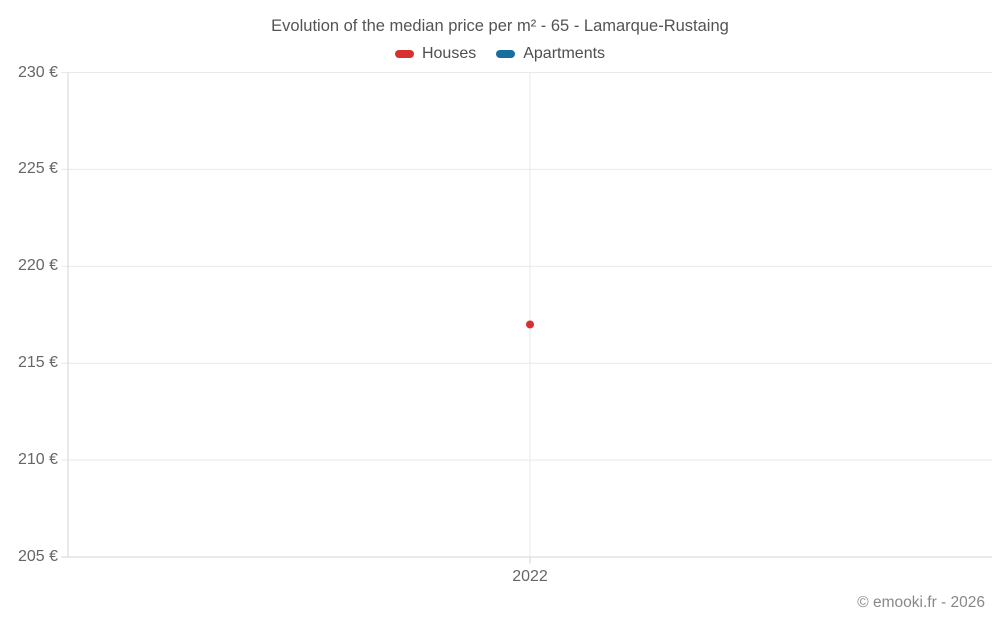 The image size is (1000, 625). I want to click on y-axis-tick-label: 230 €, so click(37, 72).